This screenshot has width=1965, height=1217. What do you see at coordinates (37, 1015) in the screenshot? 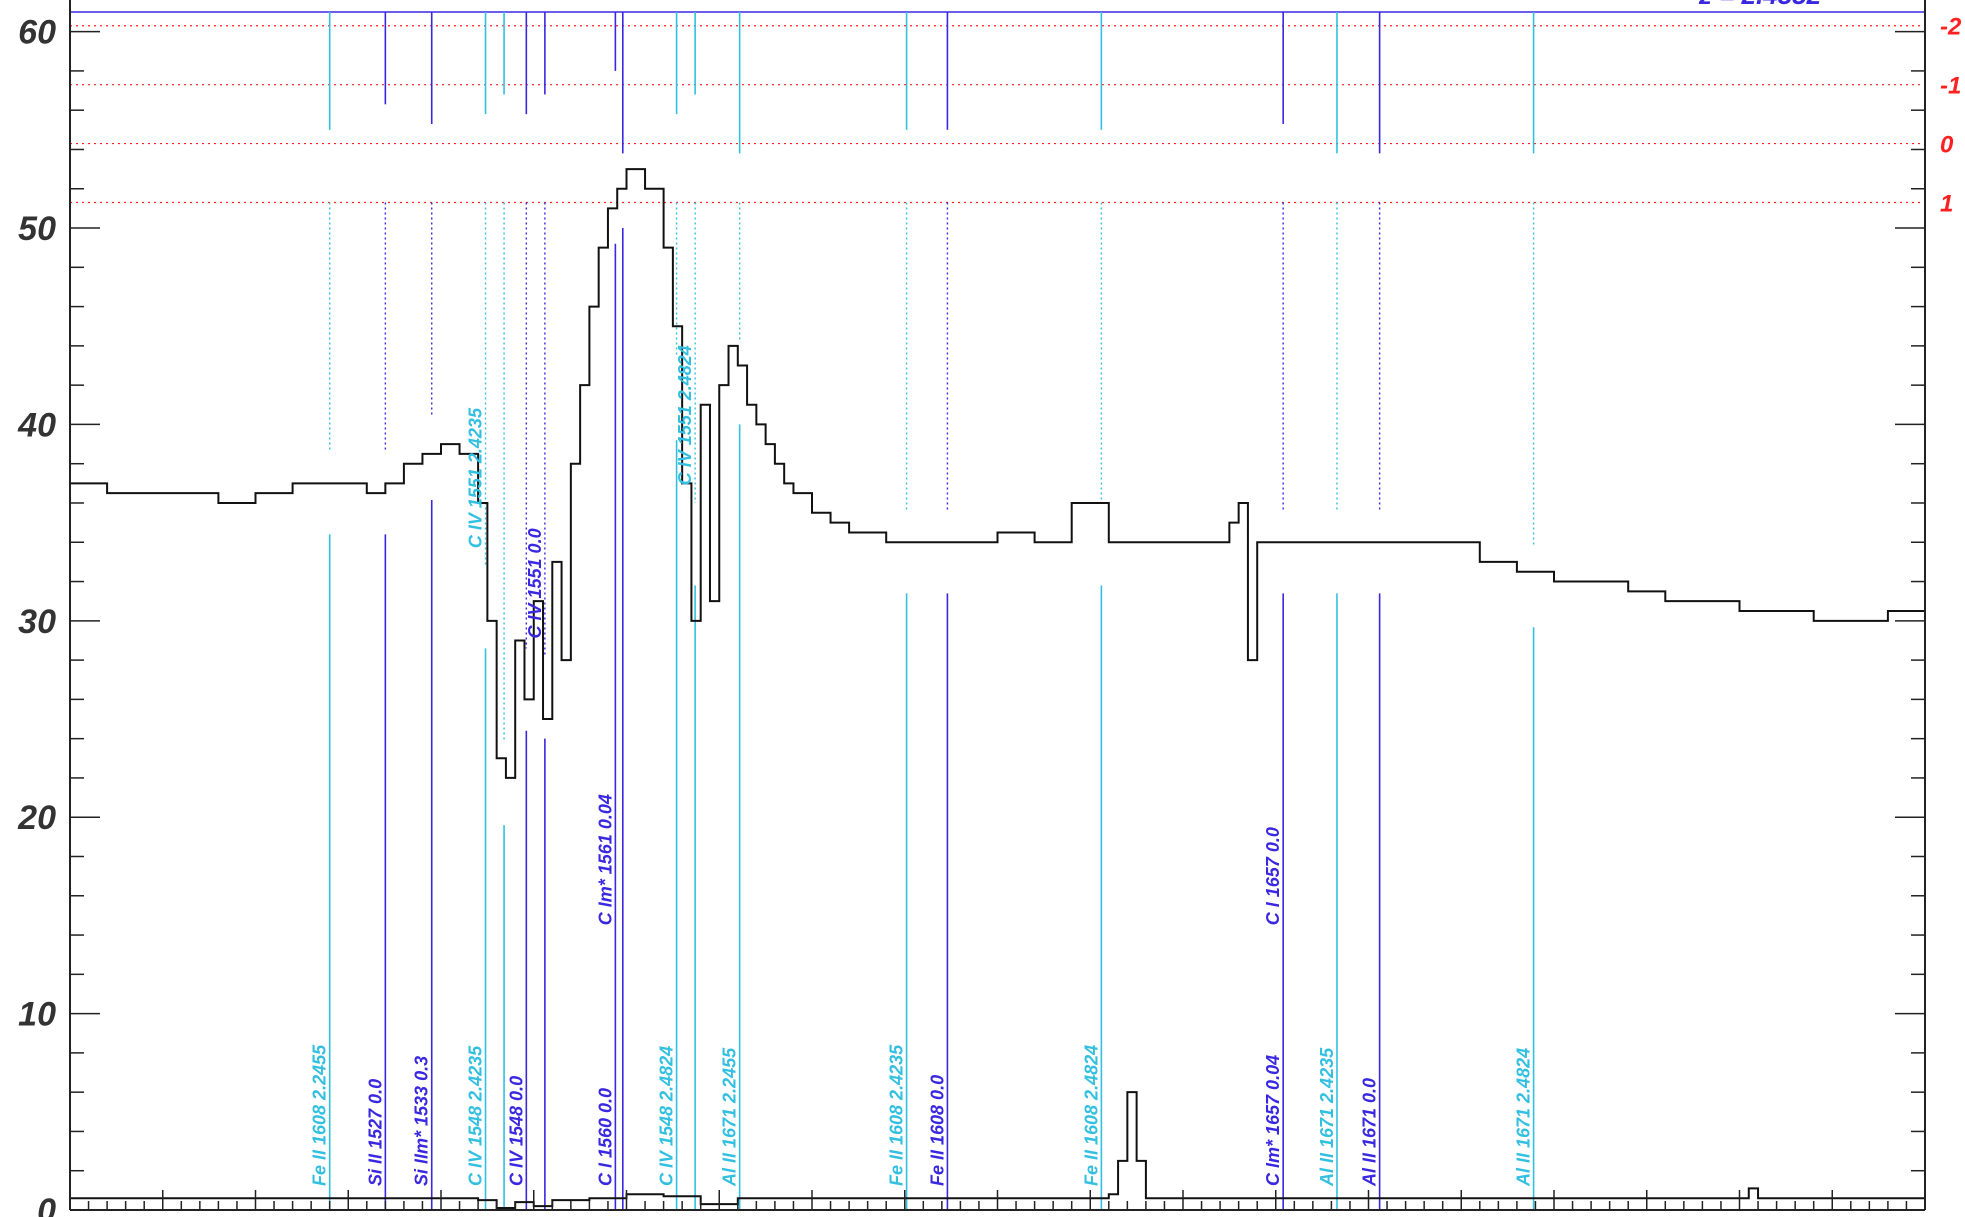
I see `y-tick-label: 10` at bounding box center [37, 1015].